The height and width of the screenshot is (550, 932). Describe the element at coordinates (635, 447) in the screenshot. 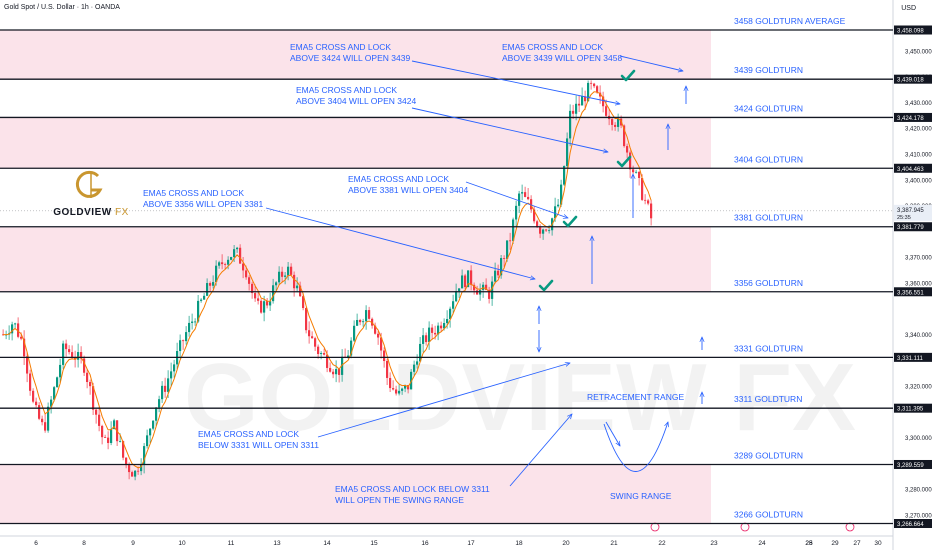

I see `swing-range-curve` at that location.